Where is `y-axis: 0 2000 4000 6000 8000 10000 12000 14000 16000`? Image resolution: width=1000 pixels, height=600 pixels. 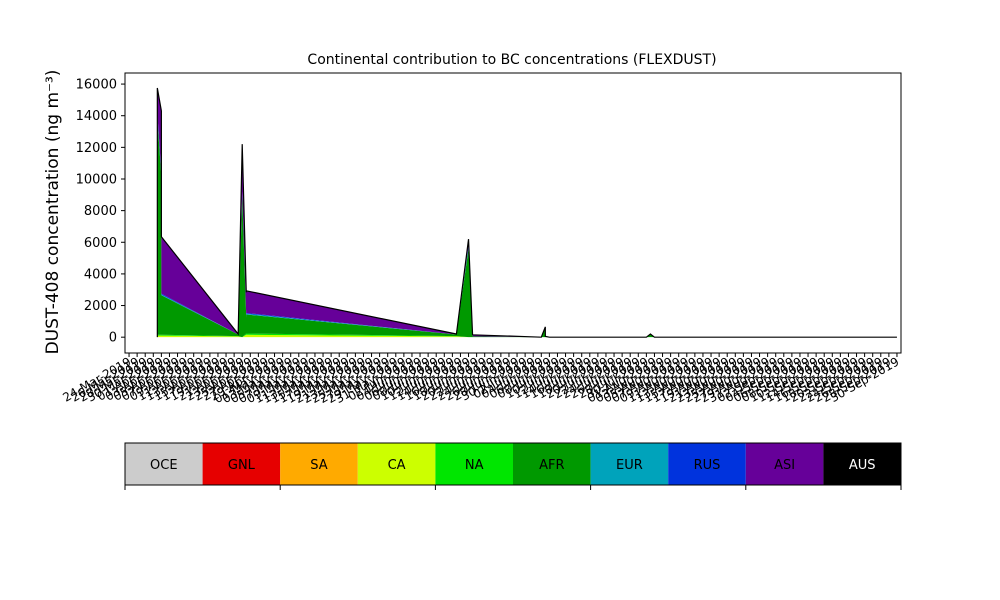 y-axis: 0 2000 4000 6000 8000 10000 12000 14000 16000 is located at coordinates (100, 212).